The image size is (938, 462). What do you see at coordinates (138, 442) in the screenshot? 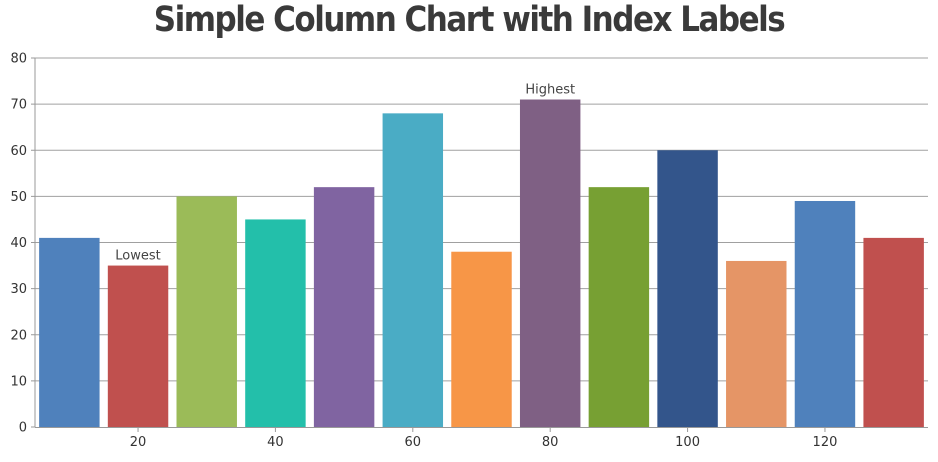
I see `x-tick-label: 20` at bounding box center [138, 442].